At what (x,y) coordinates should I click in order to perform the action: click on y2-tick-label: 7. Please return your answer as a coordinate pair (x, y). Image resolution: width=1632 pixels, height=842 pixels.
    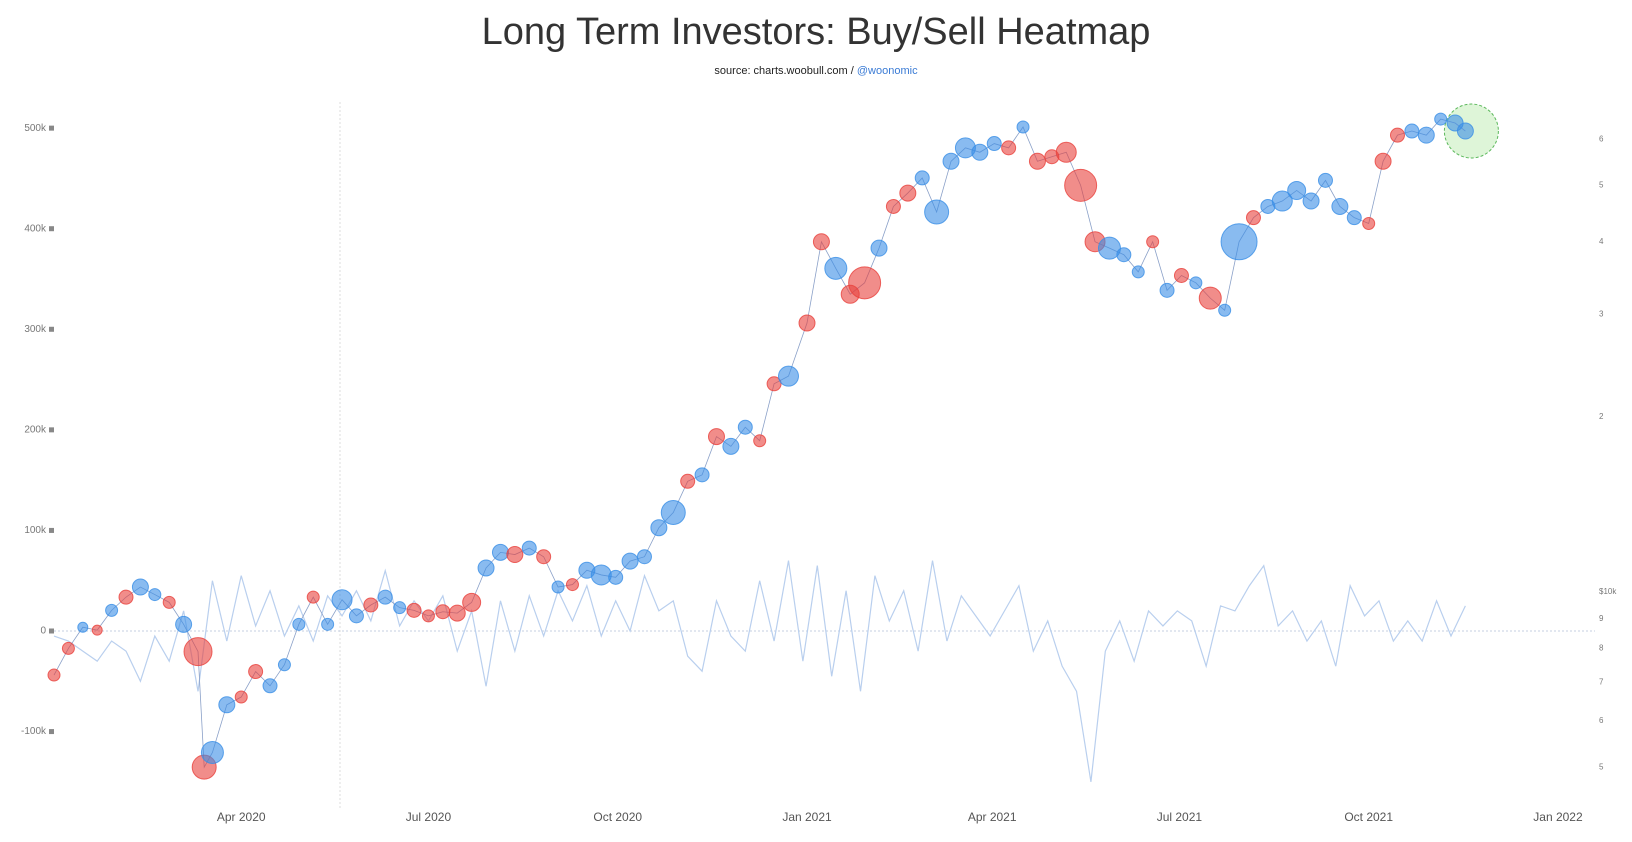
    Looking at the image, I should click on (1601, 681).